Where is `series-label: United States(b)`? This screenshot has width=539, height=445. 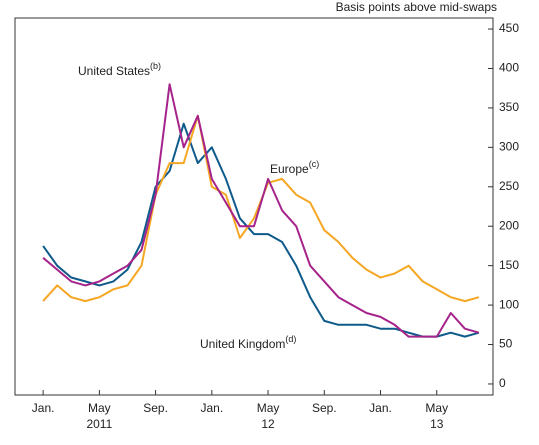
series-label: United States(b) is located at coordinates (119, 69).